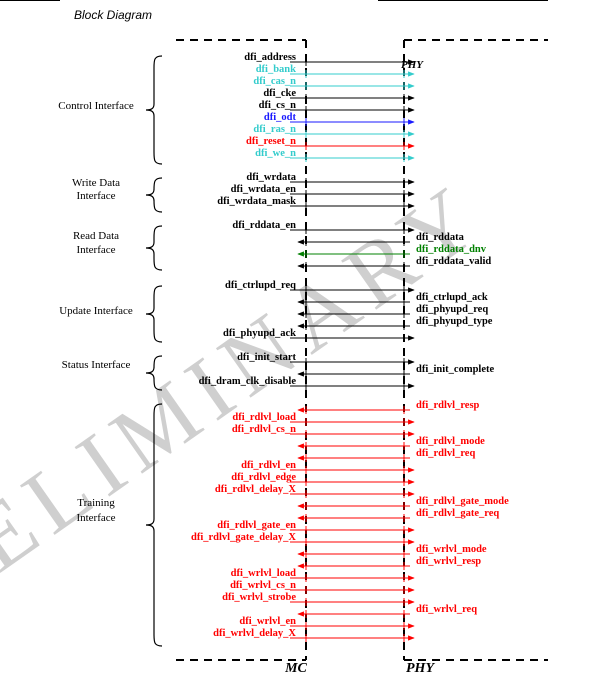 This screenshot has width=602, height=681. Describe the element at coordinates (295, 668) in the screenshot. I see `mc-block-label: MC` at that location.